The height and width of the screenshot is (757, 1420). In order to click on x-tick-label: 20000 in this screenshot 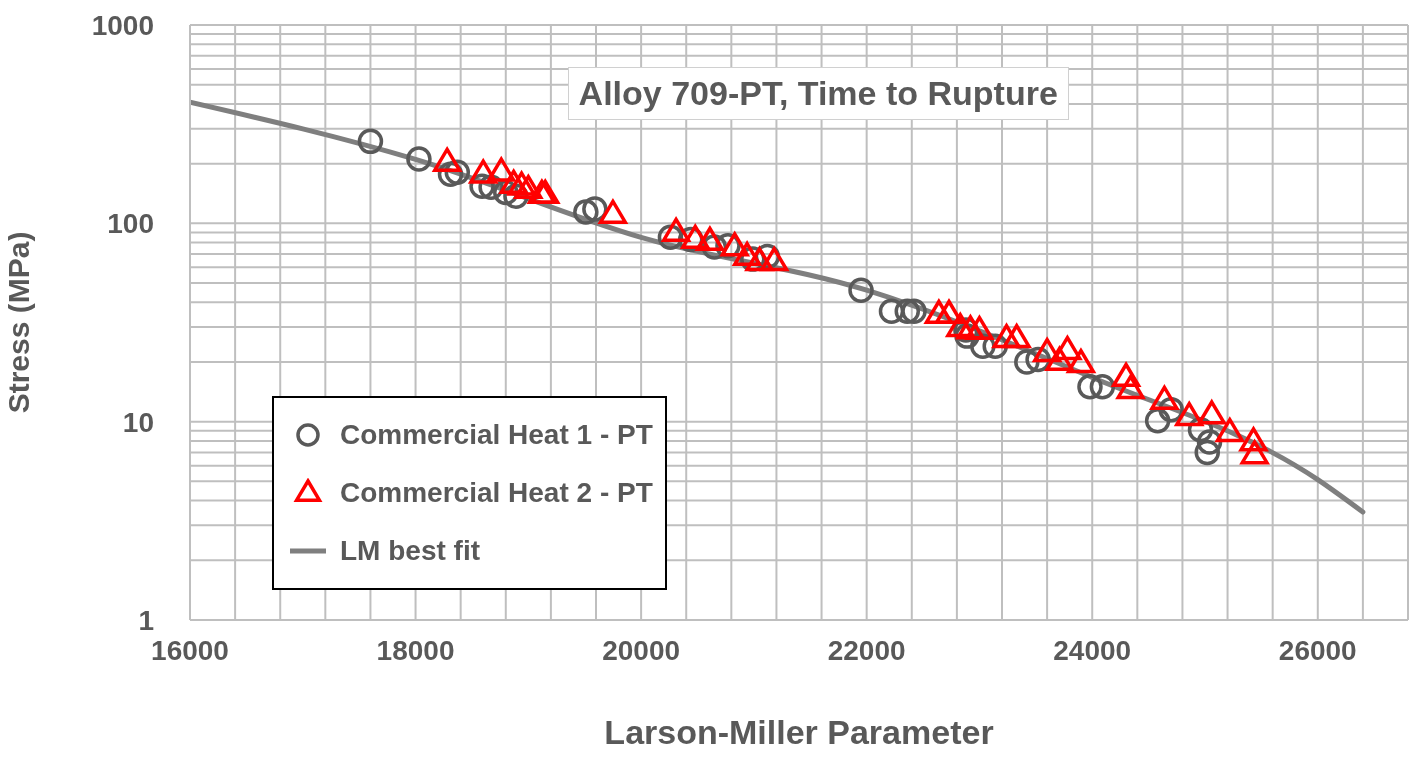, I will do `click(641, 650)`.